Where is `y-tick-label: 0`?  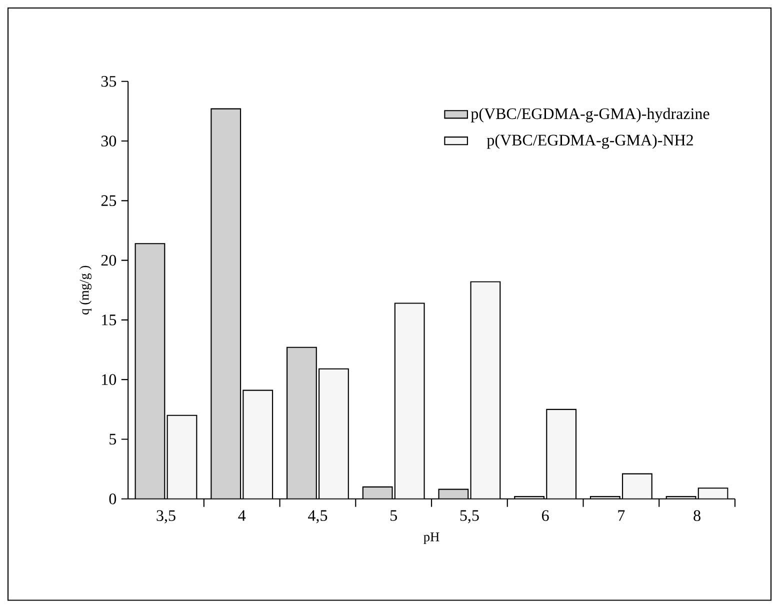 y-tick-label: 0 is located at coordinates (112, 498).